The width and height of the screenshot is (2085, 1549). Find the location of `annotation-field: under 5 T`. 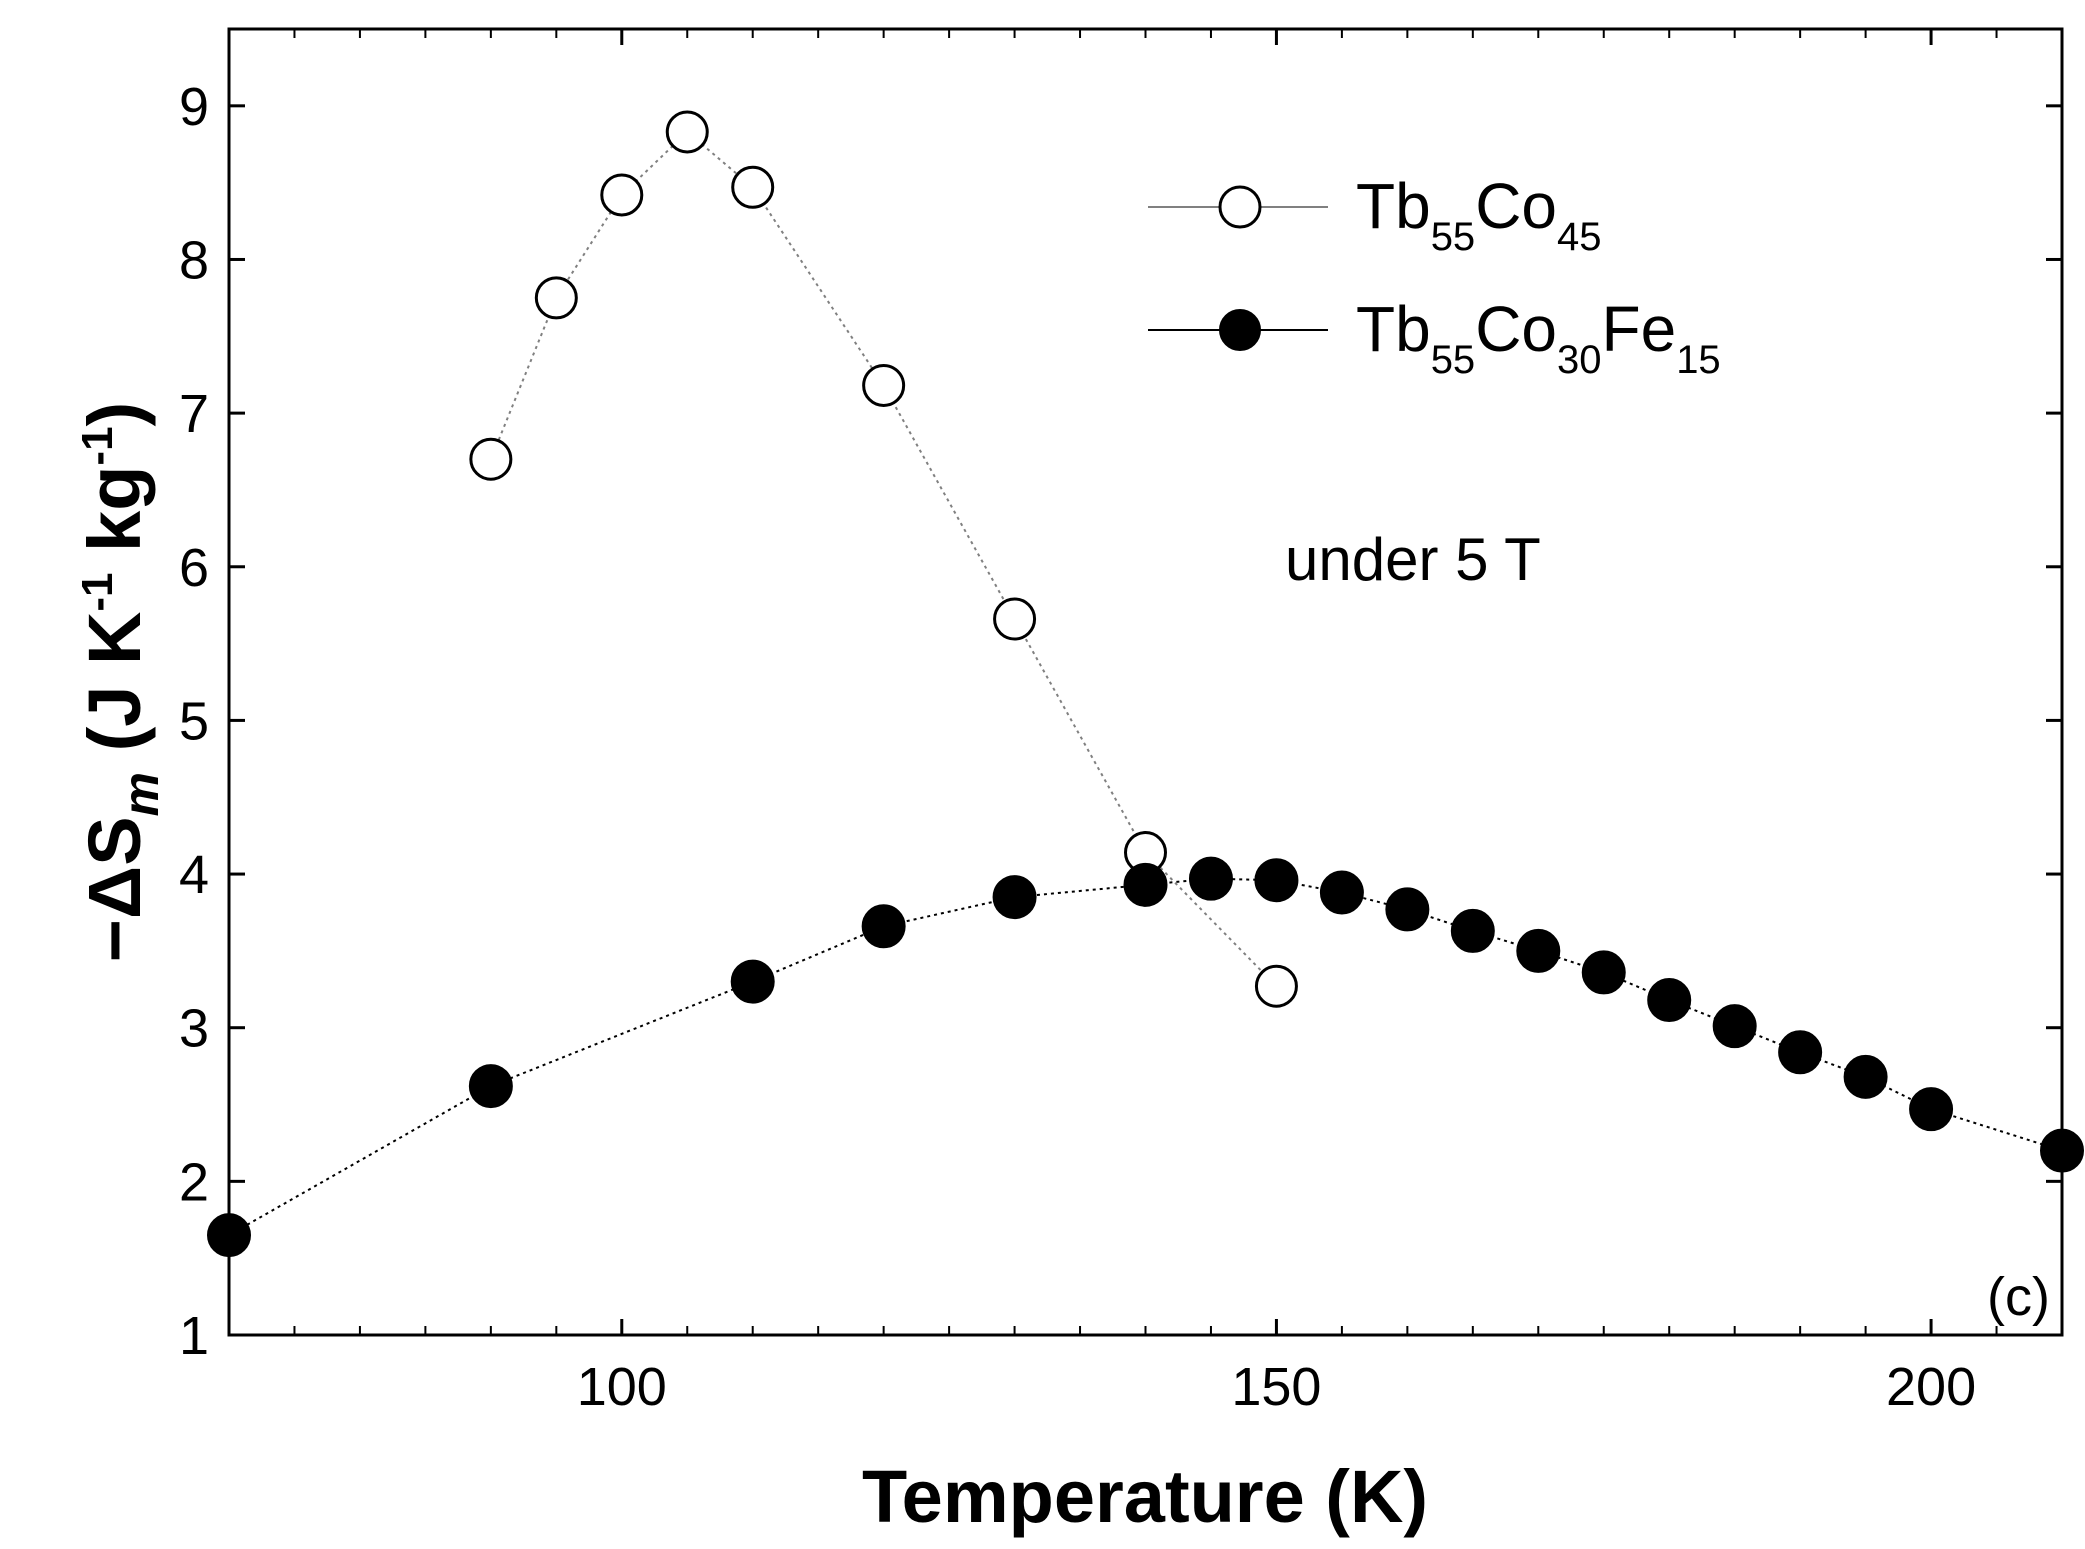

annotation-field: under 5 T is located at coordinates (1413, 559).